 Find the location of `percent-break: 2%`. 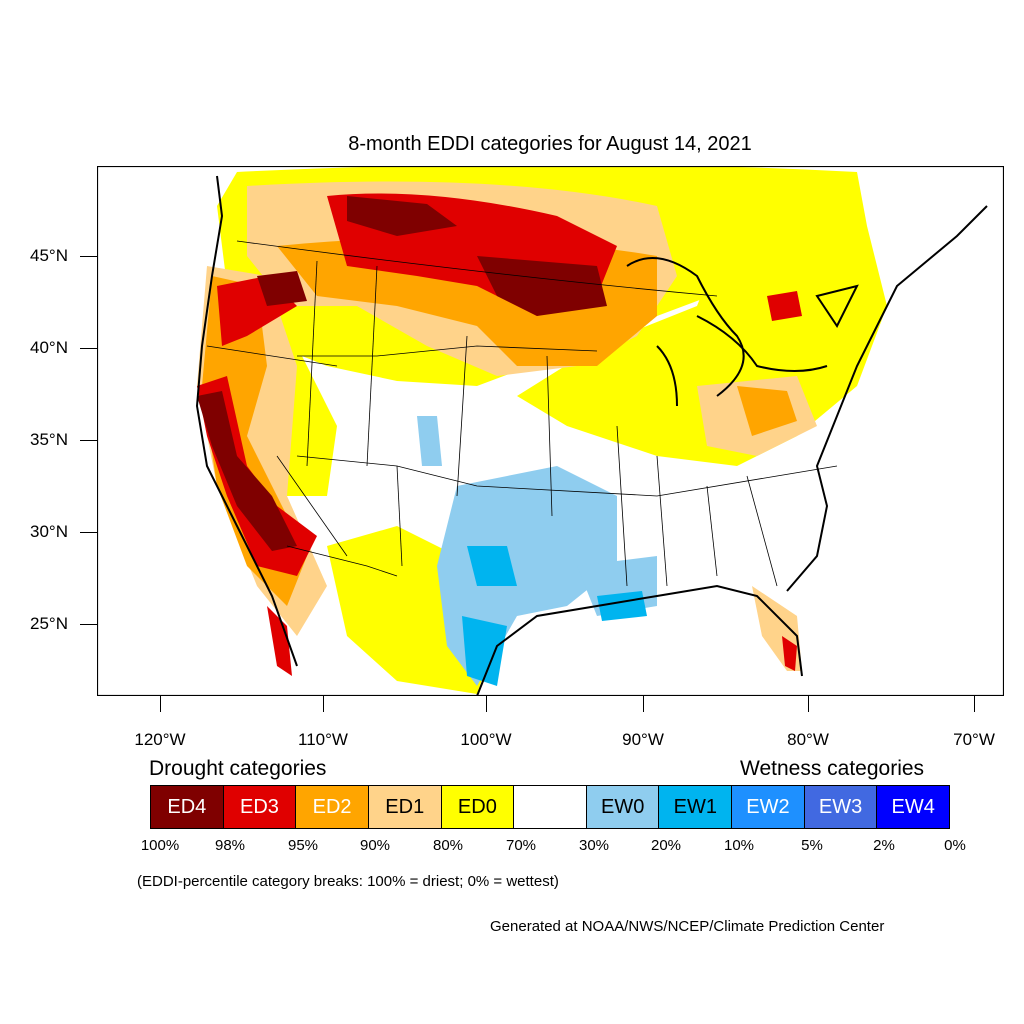

percent-break: 2% is located at coordinates (884, 845).